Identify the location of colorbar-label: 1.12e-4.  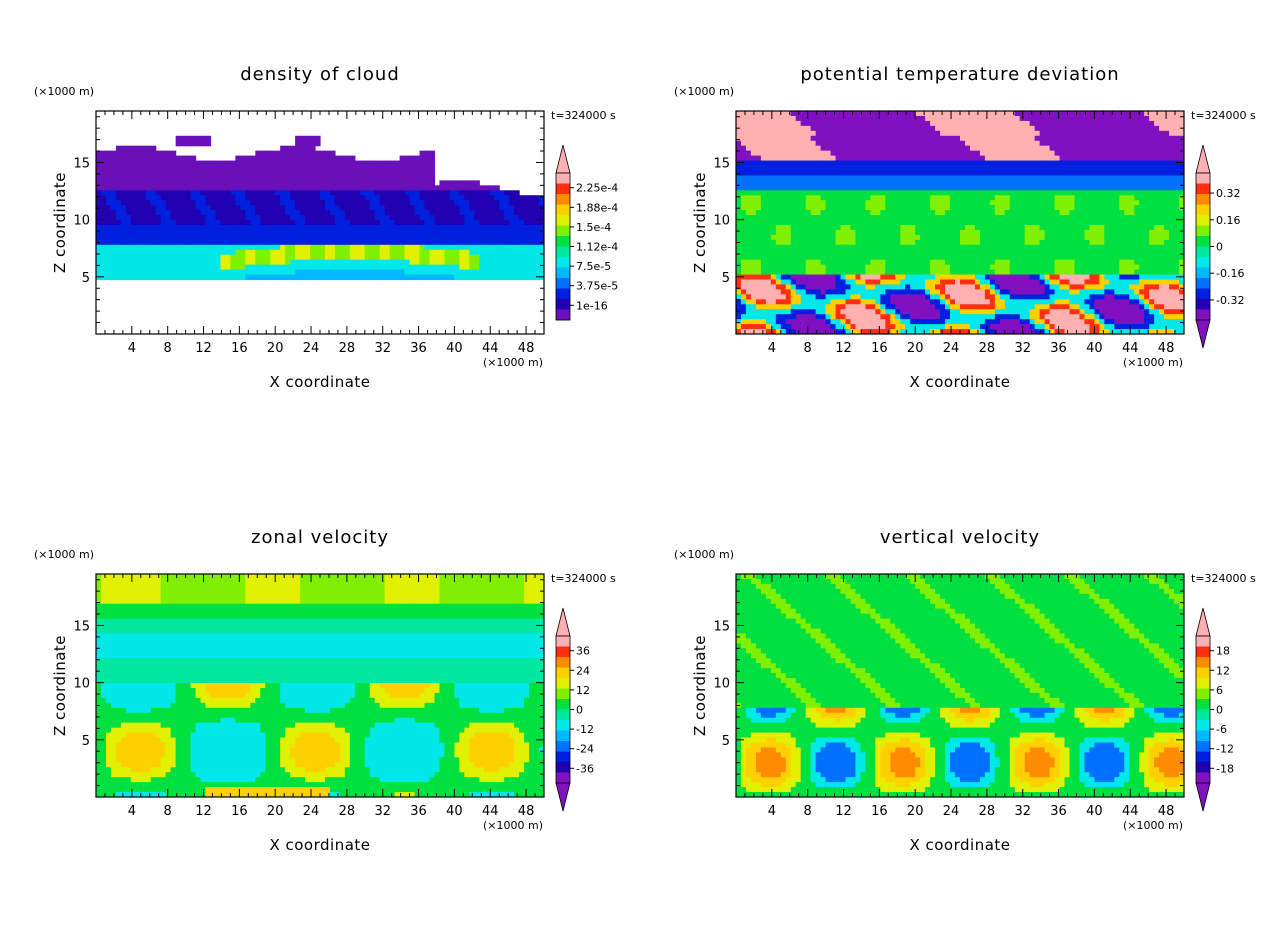
(597, 247).